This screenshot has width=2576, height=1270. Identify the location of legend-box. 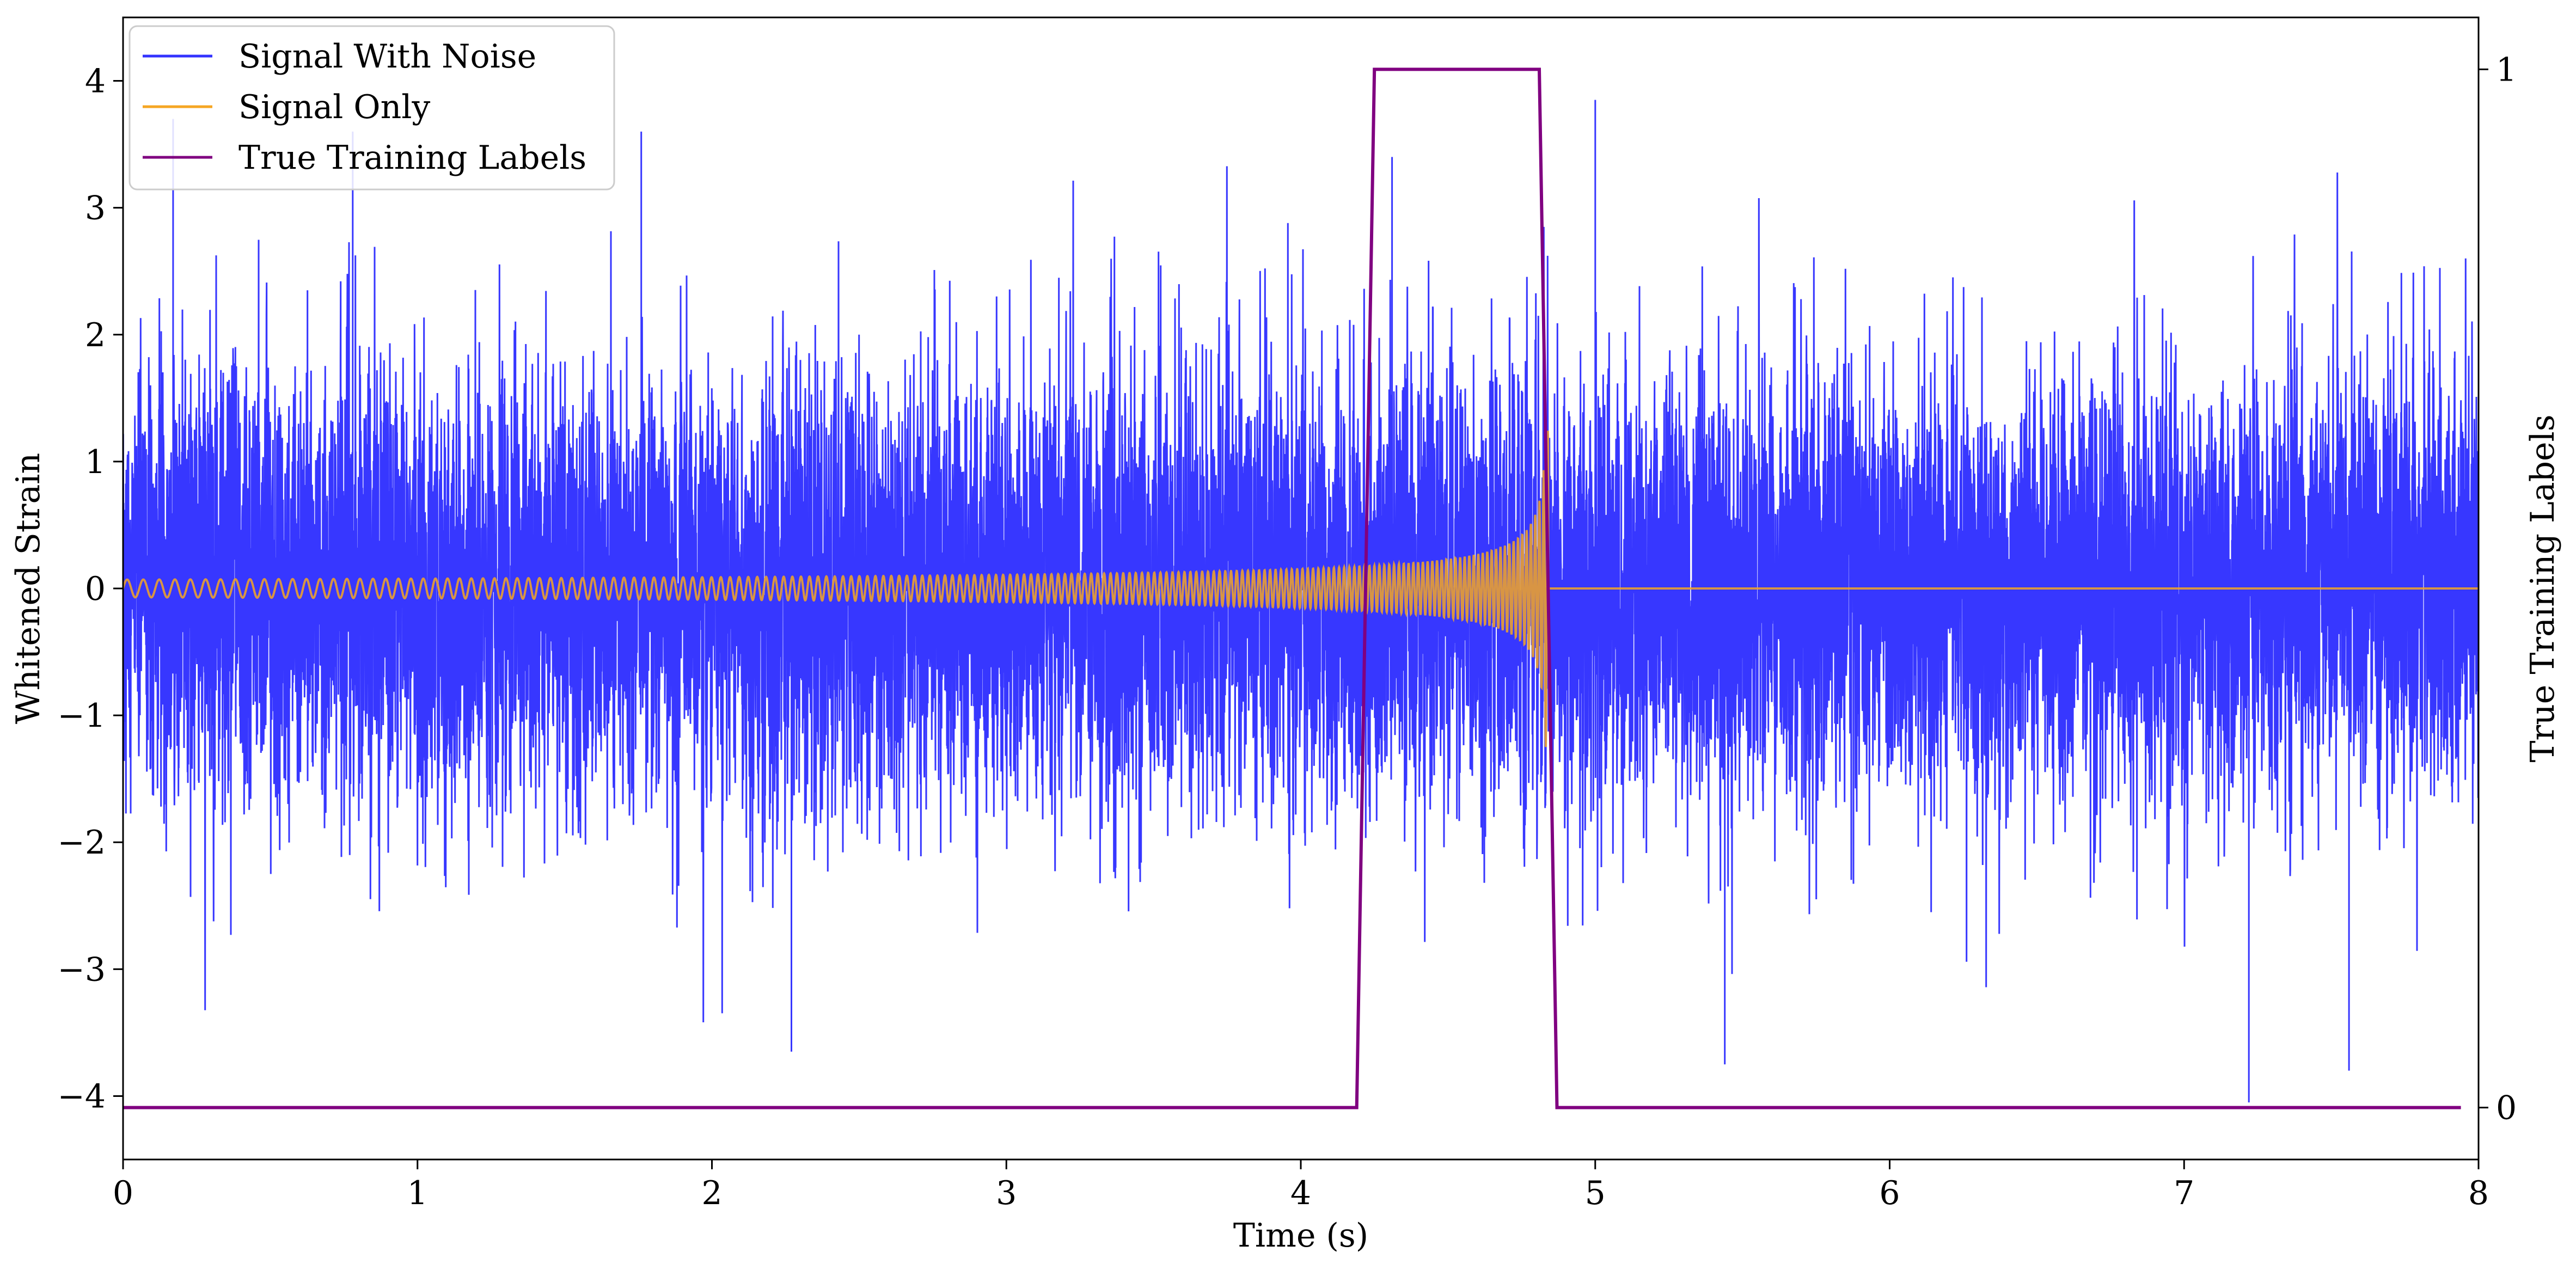
(372, 108).